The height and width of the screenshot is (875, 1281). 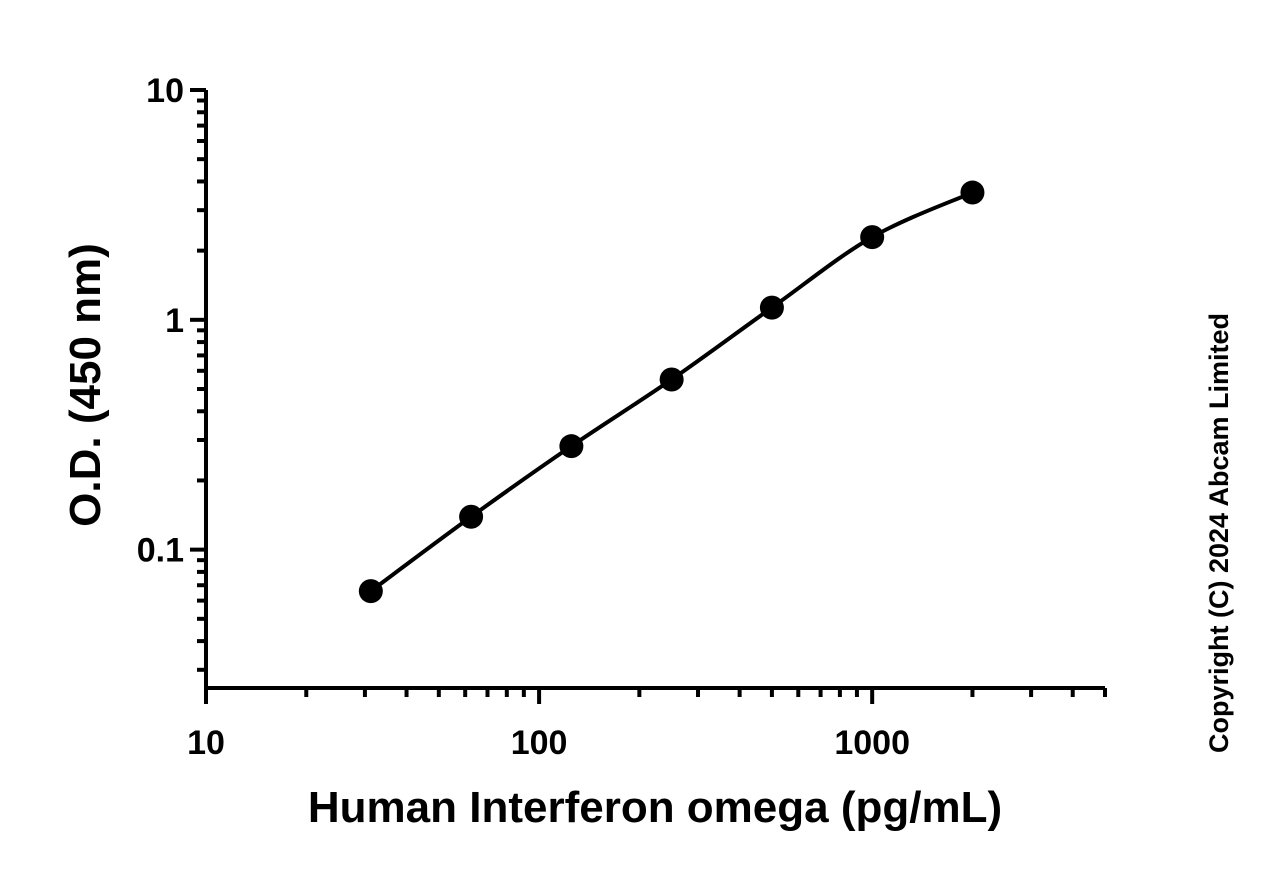 What do you see at coordinates (539, 743) in the screenshot?
I see `x-tick-label: 100` at bounding box center [539, 743].